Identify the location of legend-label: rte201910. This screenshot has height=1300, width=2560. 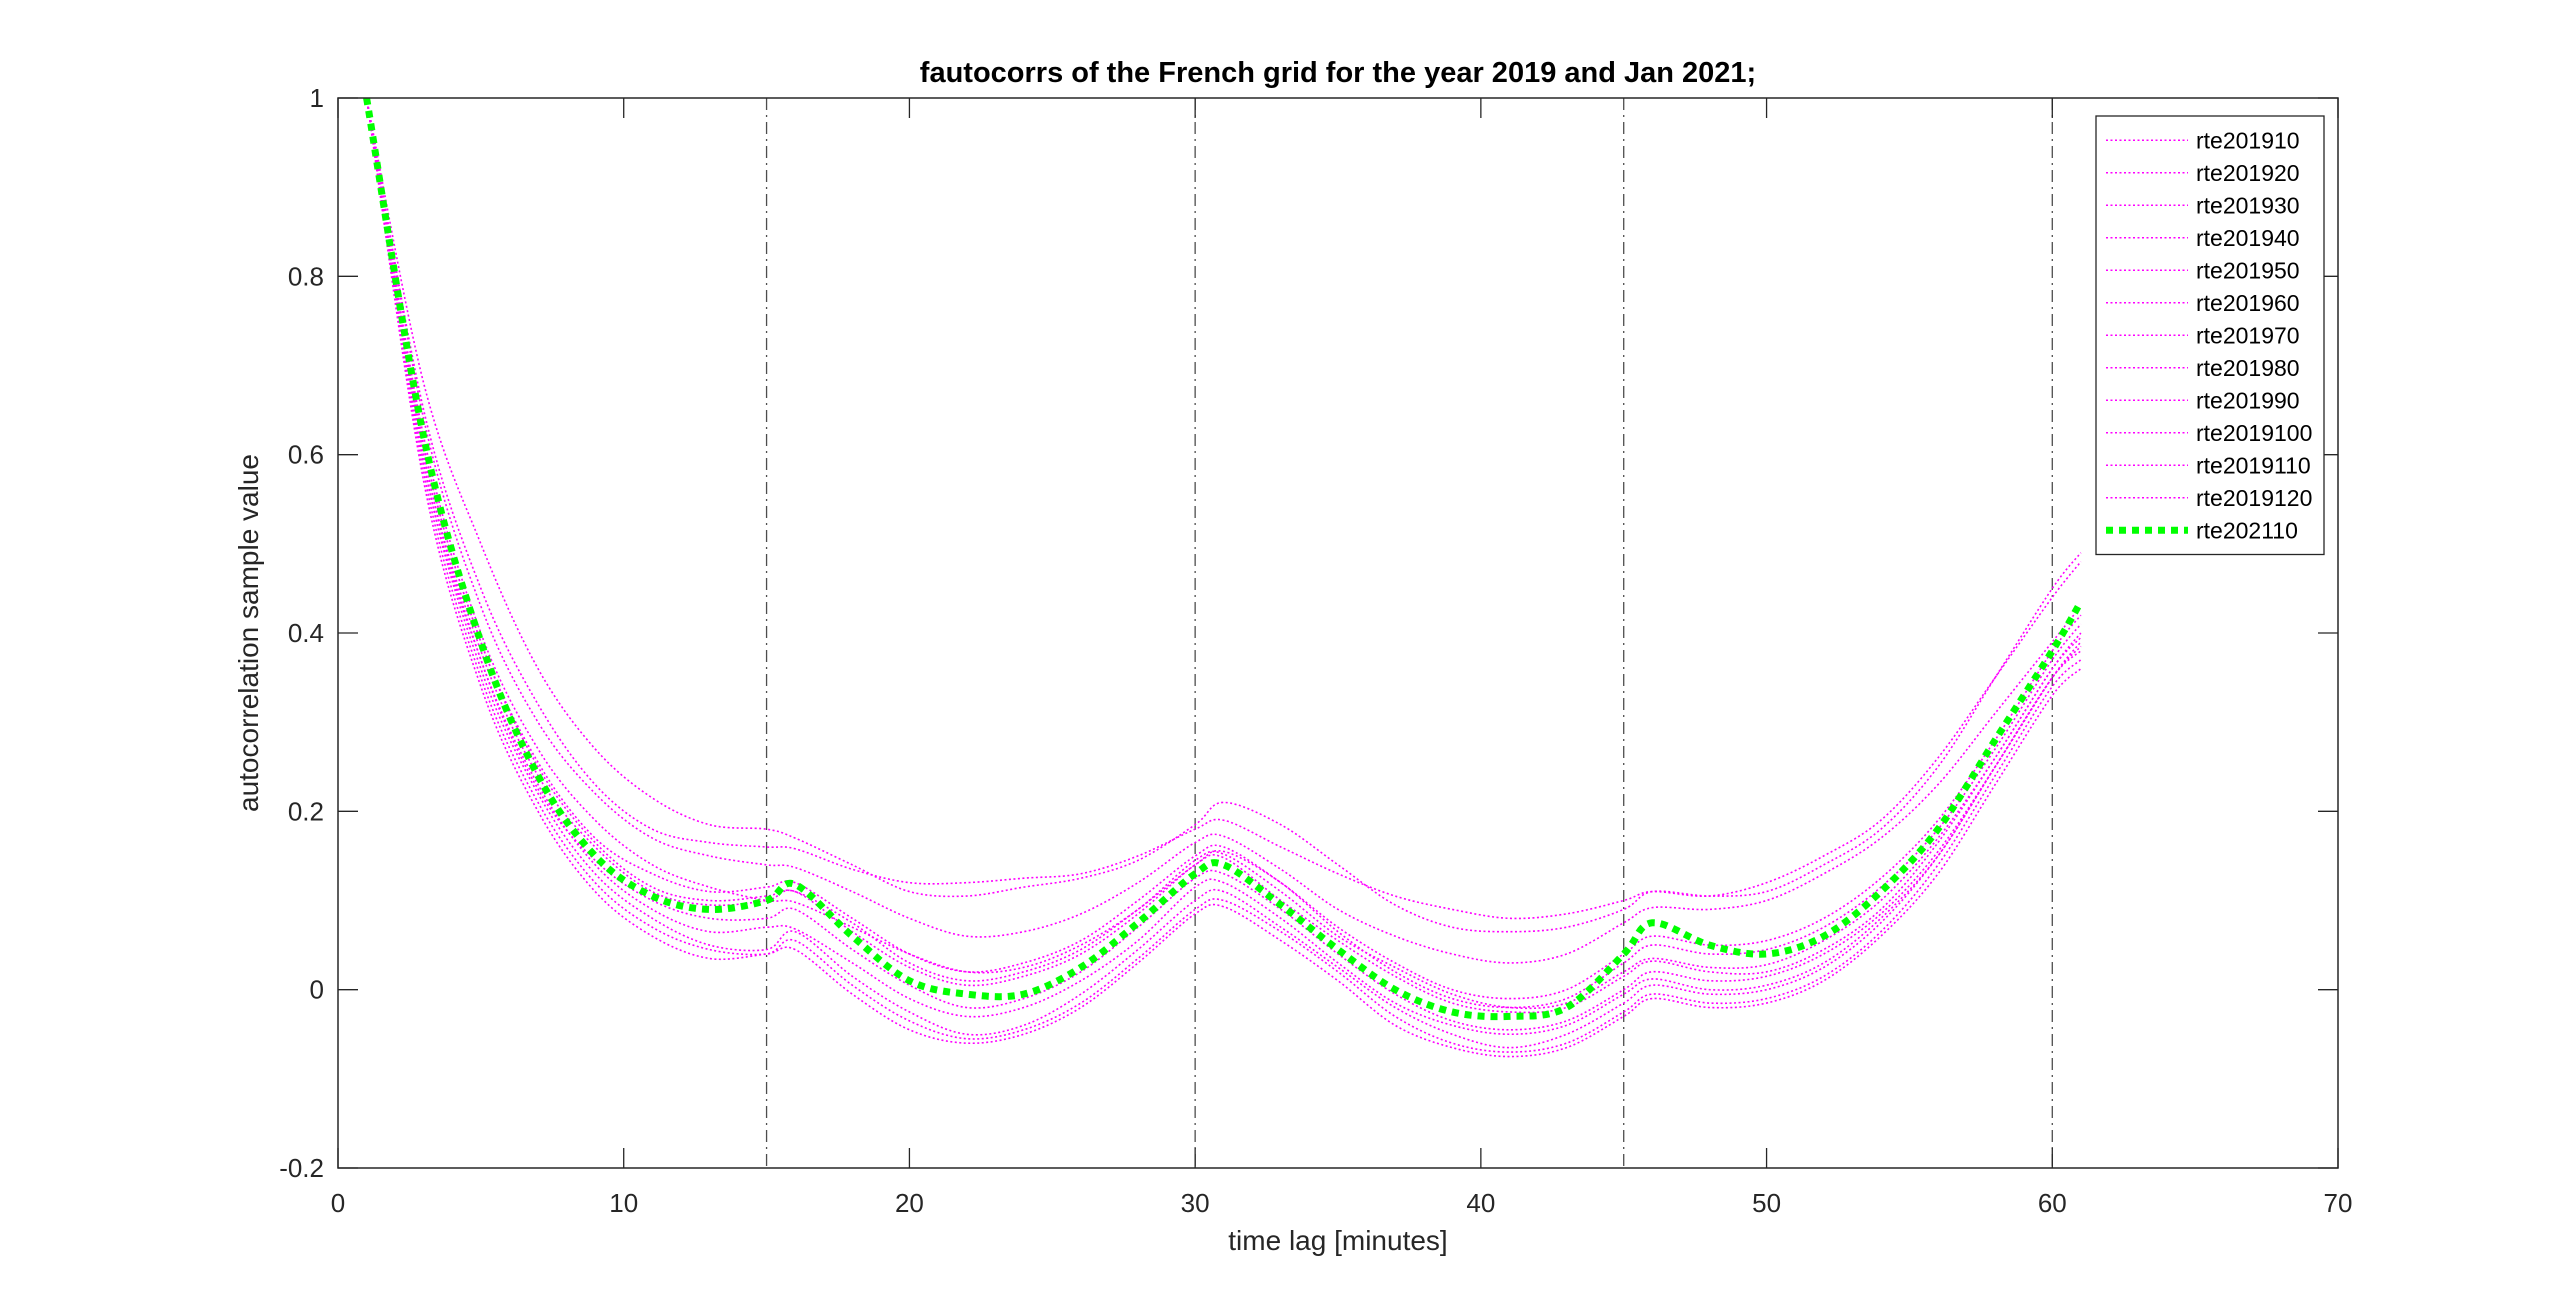
(2248, 140).